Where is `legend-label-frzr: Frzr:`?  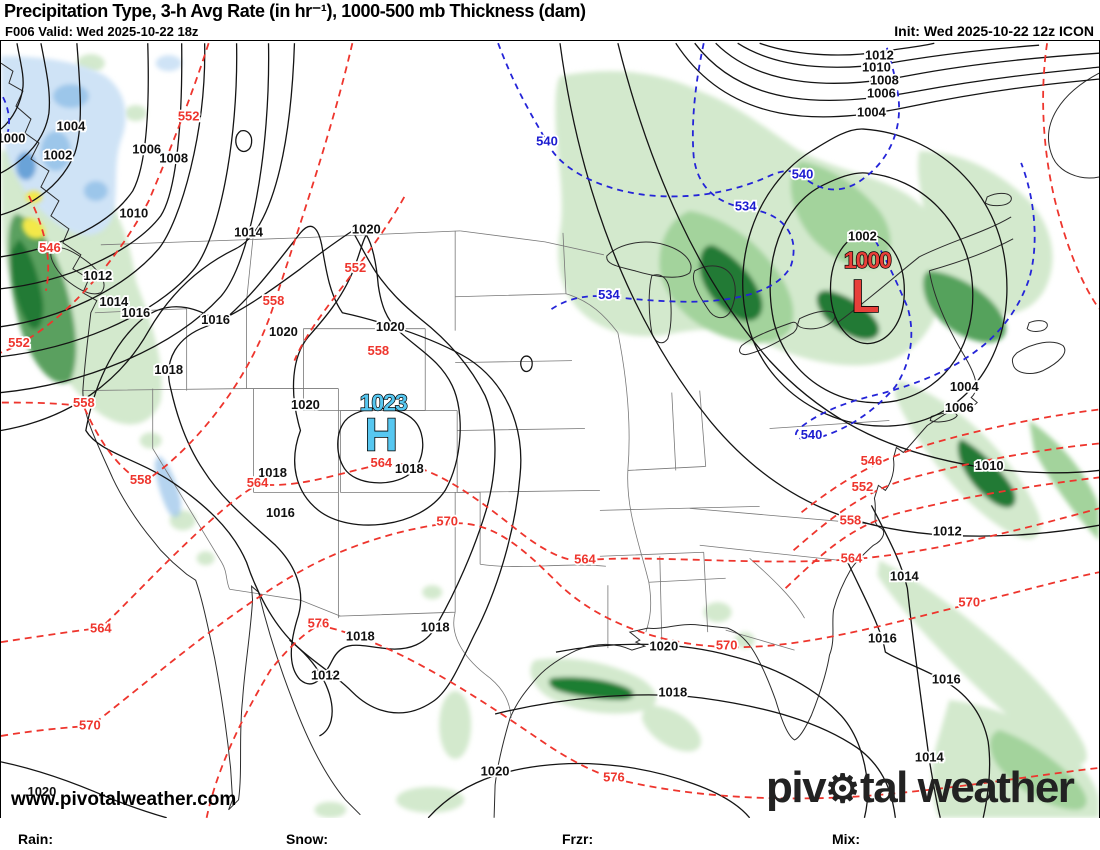
legend-label-frzr: Frzr: is located at coordinates (578, 839).